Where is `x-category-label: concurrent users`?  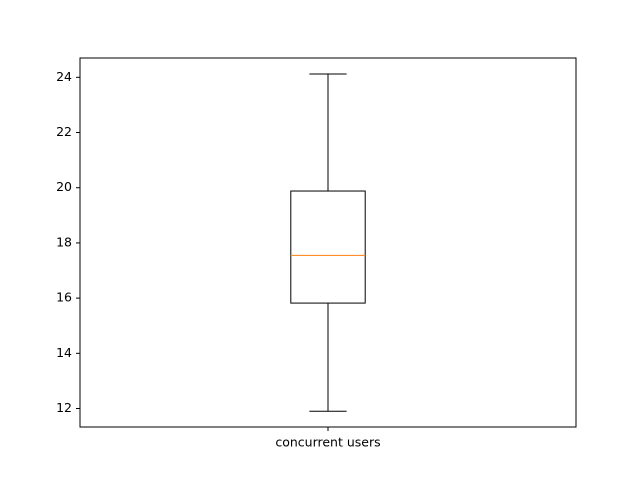 x-category-label: concurrent users is located at coordinates (327, 442).